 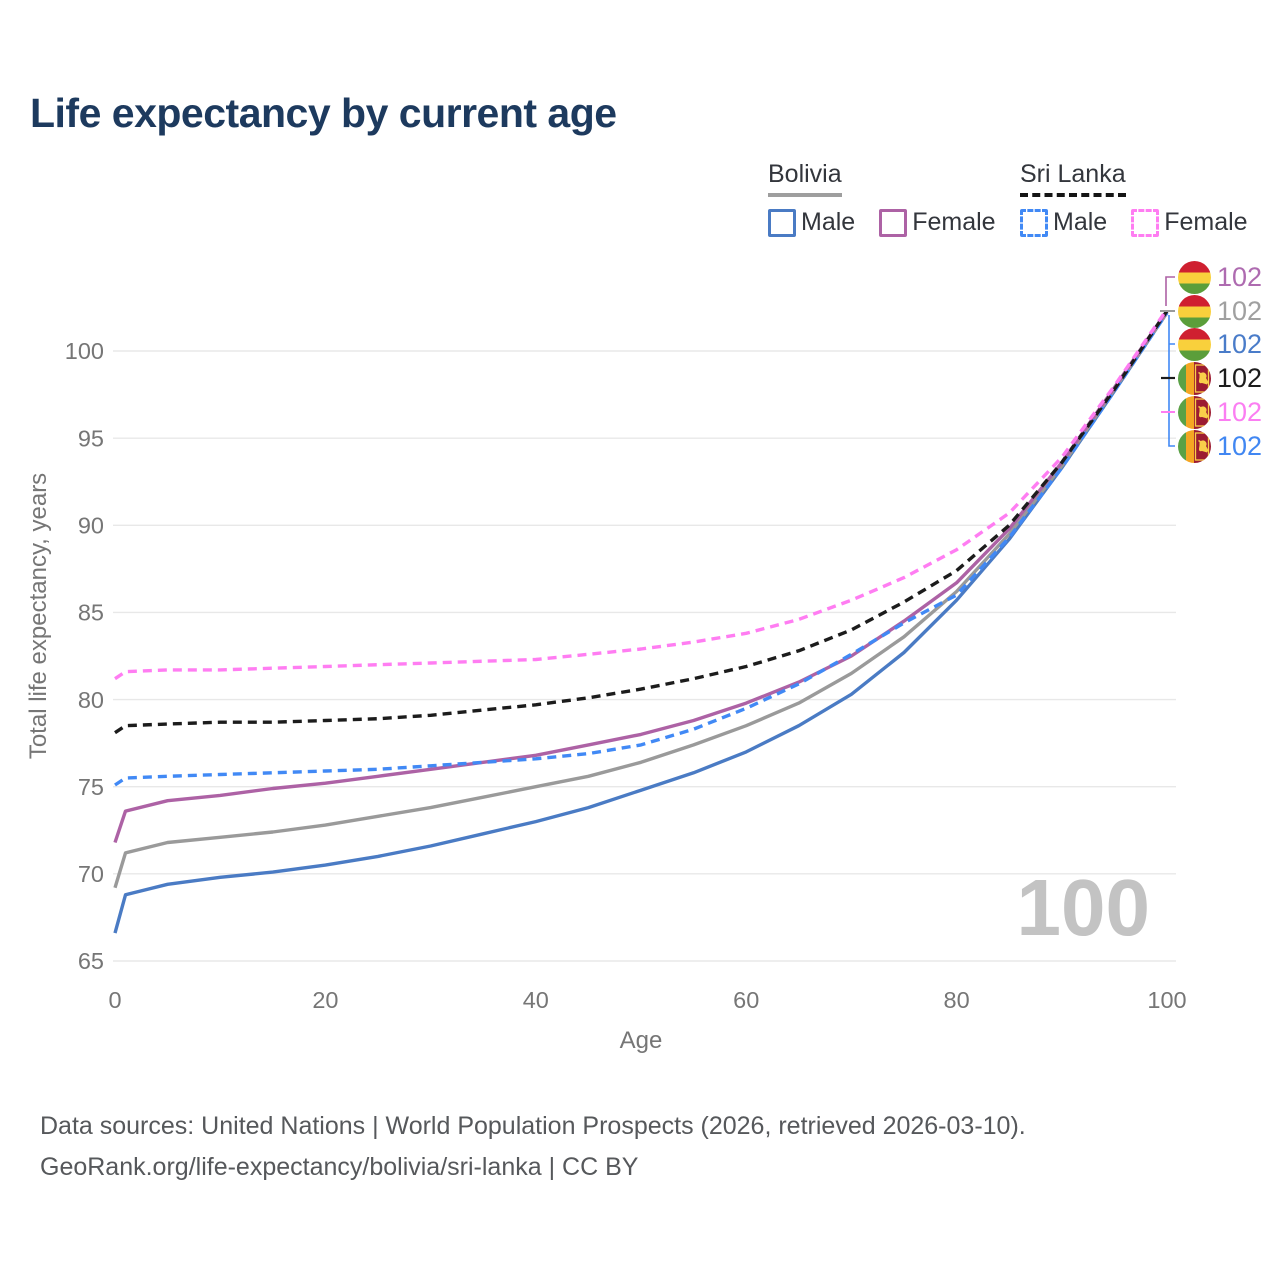 I want to click on y-tick-label: 65, so click(x=91, y=961).